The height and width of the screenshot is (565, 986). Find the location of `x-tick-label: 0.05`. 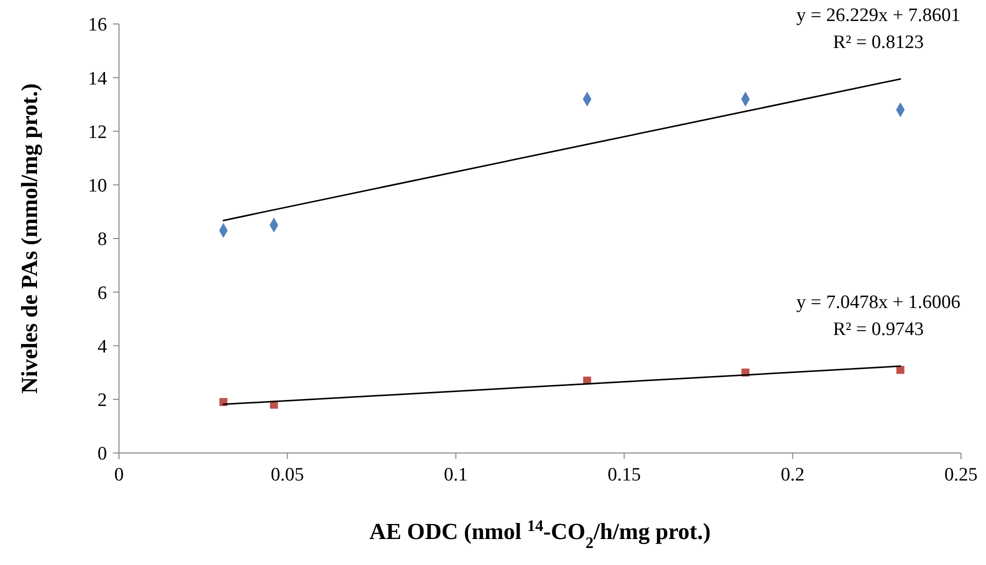

x-tick-label: 0.05 is located at coordinates (287, 475).